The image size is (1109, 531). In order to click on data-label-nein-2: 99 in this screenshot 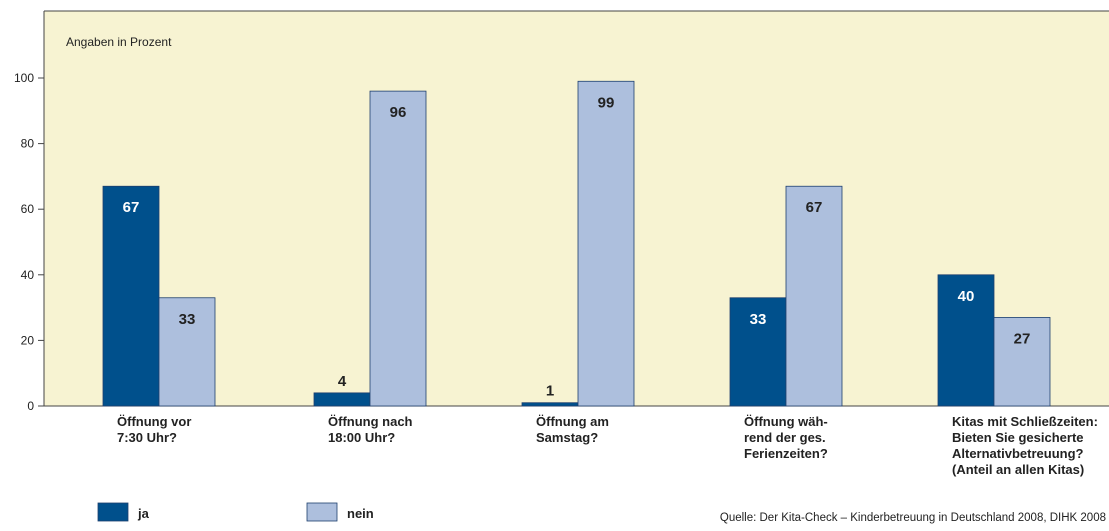, I will do `click(606, 102)`.